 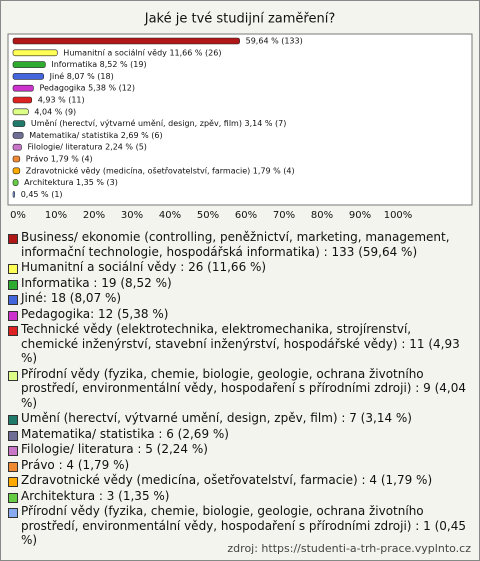 I want to click on x-tick-label: 60%, so click(x=246, y=215).